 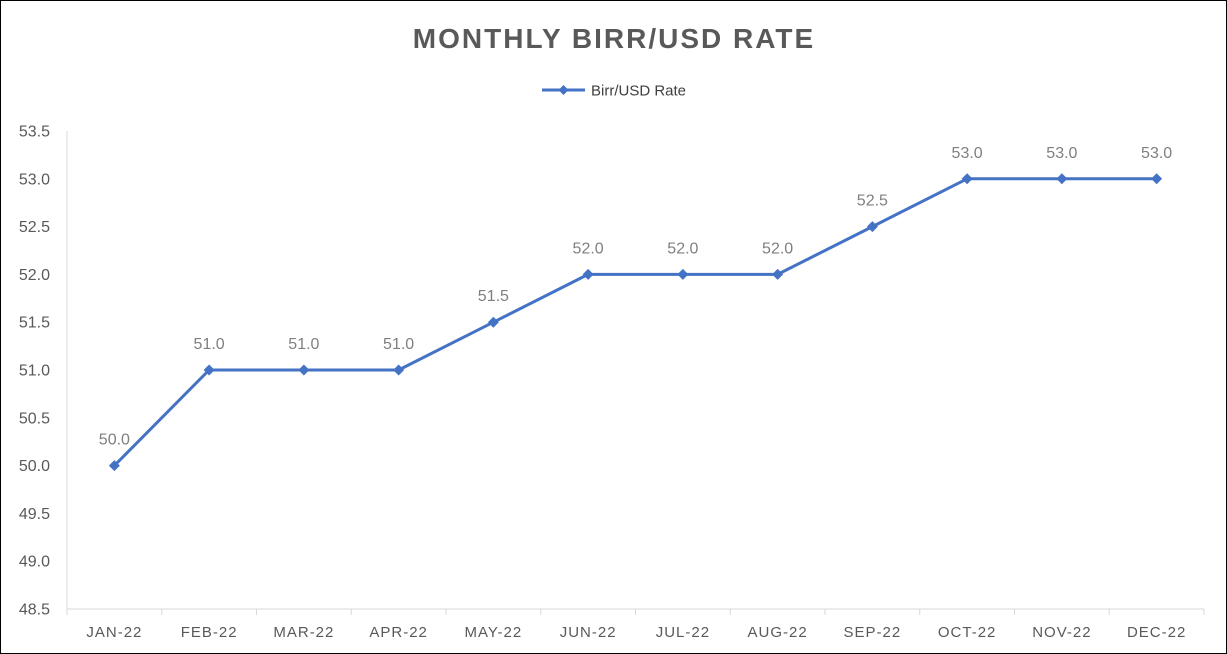 I want to click on data-label: 50.0, so click(x=114, y=440).